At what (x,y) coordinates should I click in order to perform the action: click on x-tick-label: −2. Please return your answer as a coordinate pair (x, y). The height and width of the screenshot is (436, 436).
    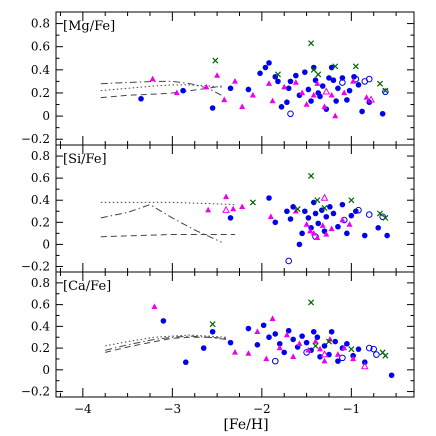
    Looking at the image, I should click on (262, 409).